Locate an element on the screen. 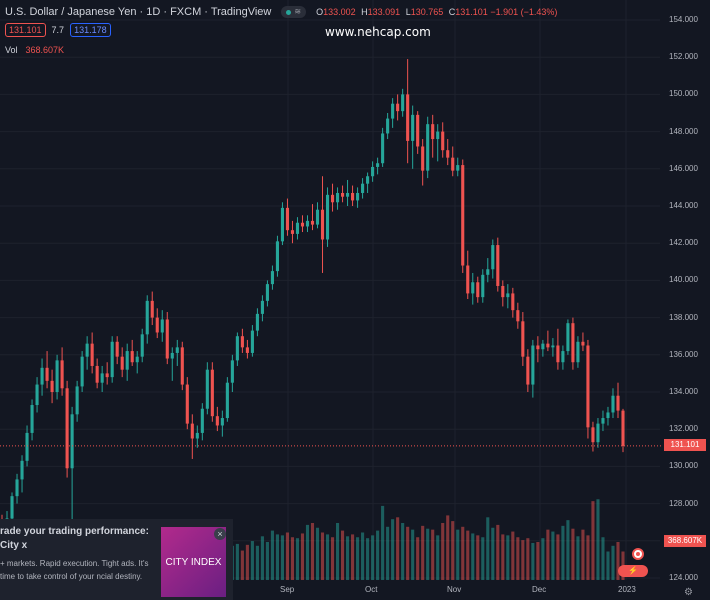  y-tick-label: 136.000 is located at coordinates (683, 354).